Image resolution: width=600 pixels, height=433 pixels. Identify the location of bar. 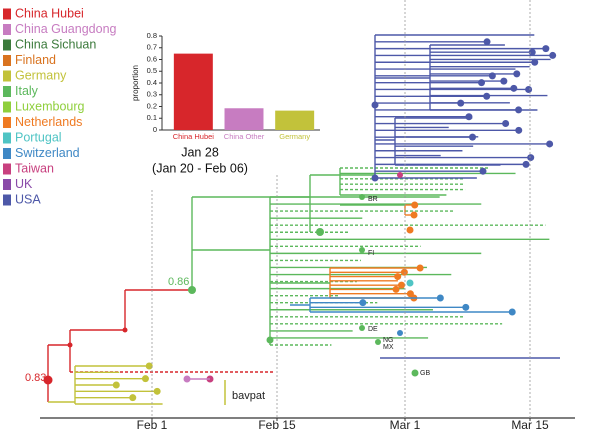
(244, 119).